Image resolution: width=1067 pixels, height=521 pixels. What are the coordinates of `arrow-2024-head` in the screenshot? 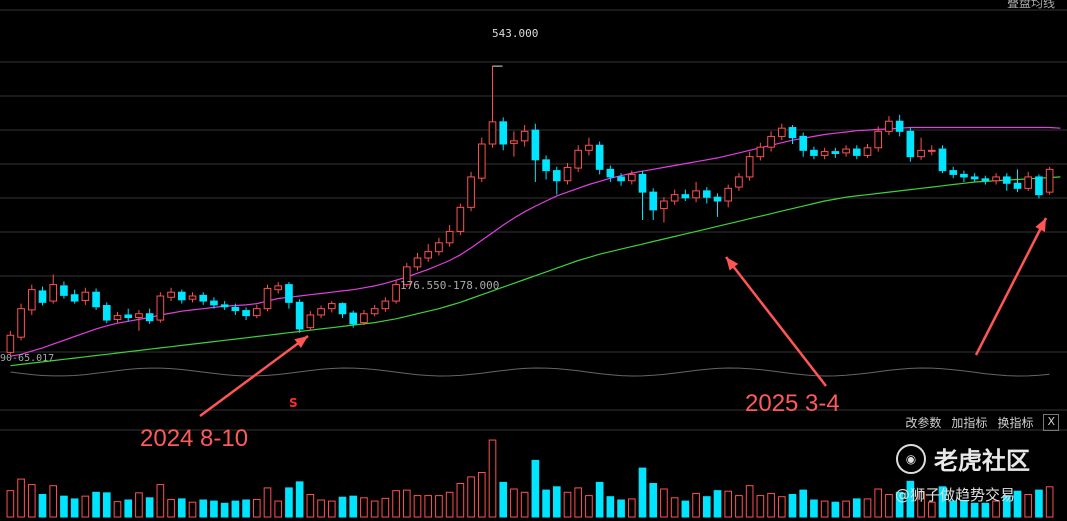 It's located at (301, 342).